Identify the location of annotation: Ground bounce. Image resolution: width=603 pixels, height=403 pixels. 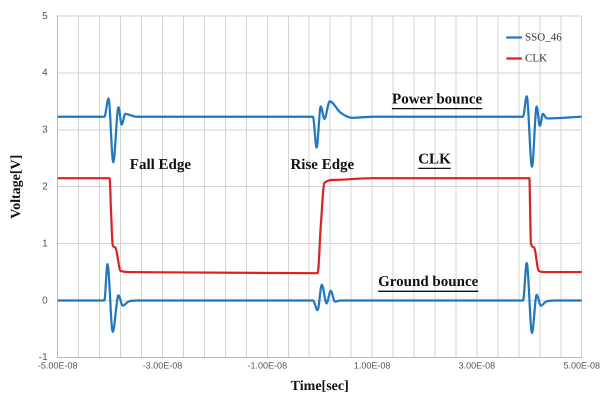
(428, 282).